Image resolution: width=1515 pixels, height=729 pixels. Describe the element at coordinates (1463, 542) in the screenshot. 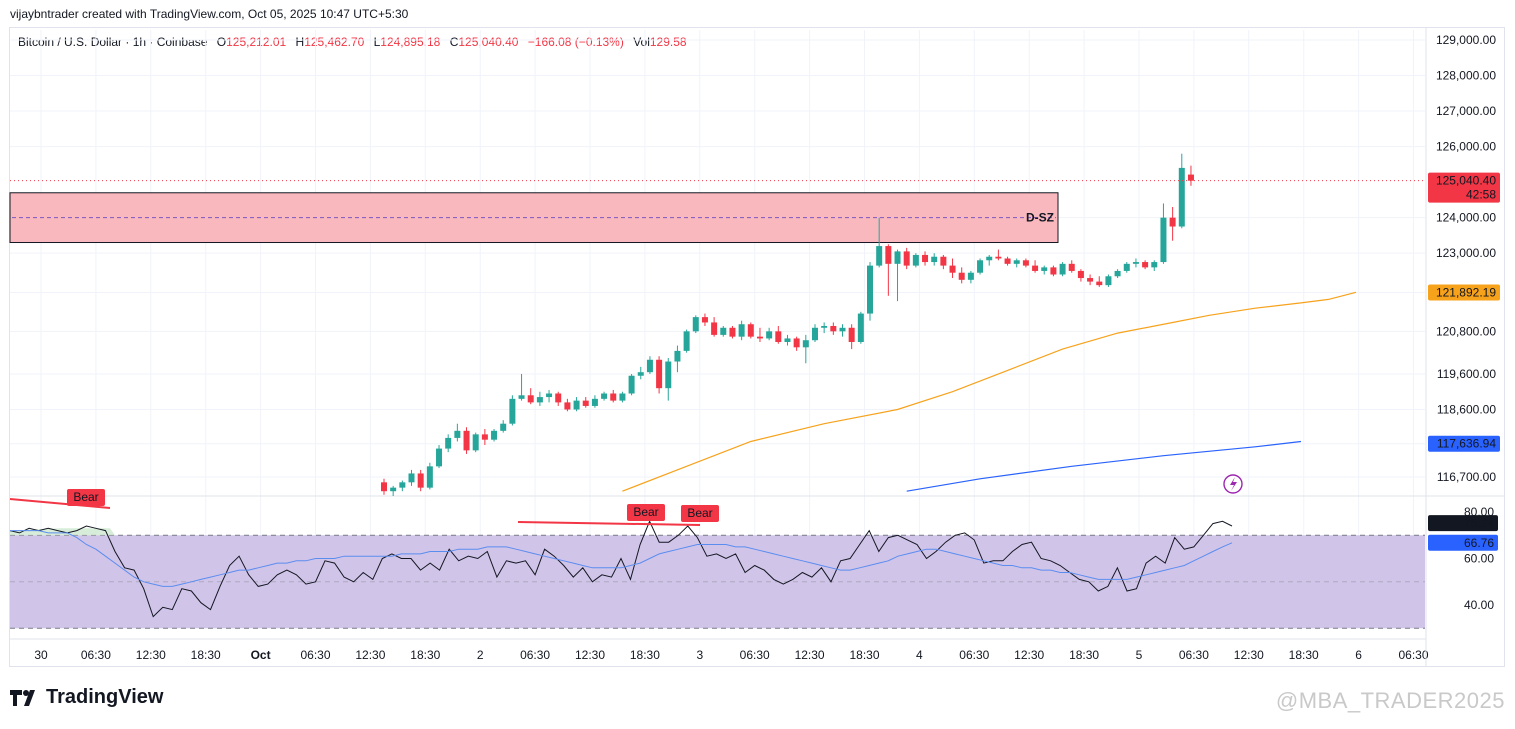

I see `rsi-ma-value-label-bg` at that location.